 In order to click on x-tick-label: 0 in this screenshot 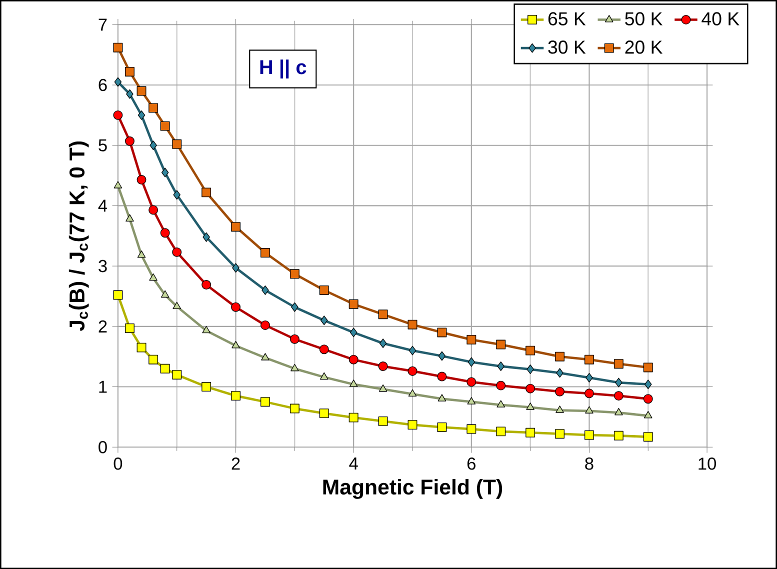, I will do `click(118, 463)`.